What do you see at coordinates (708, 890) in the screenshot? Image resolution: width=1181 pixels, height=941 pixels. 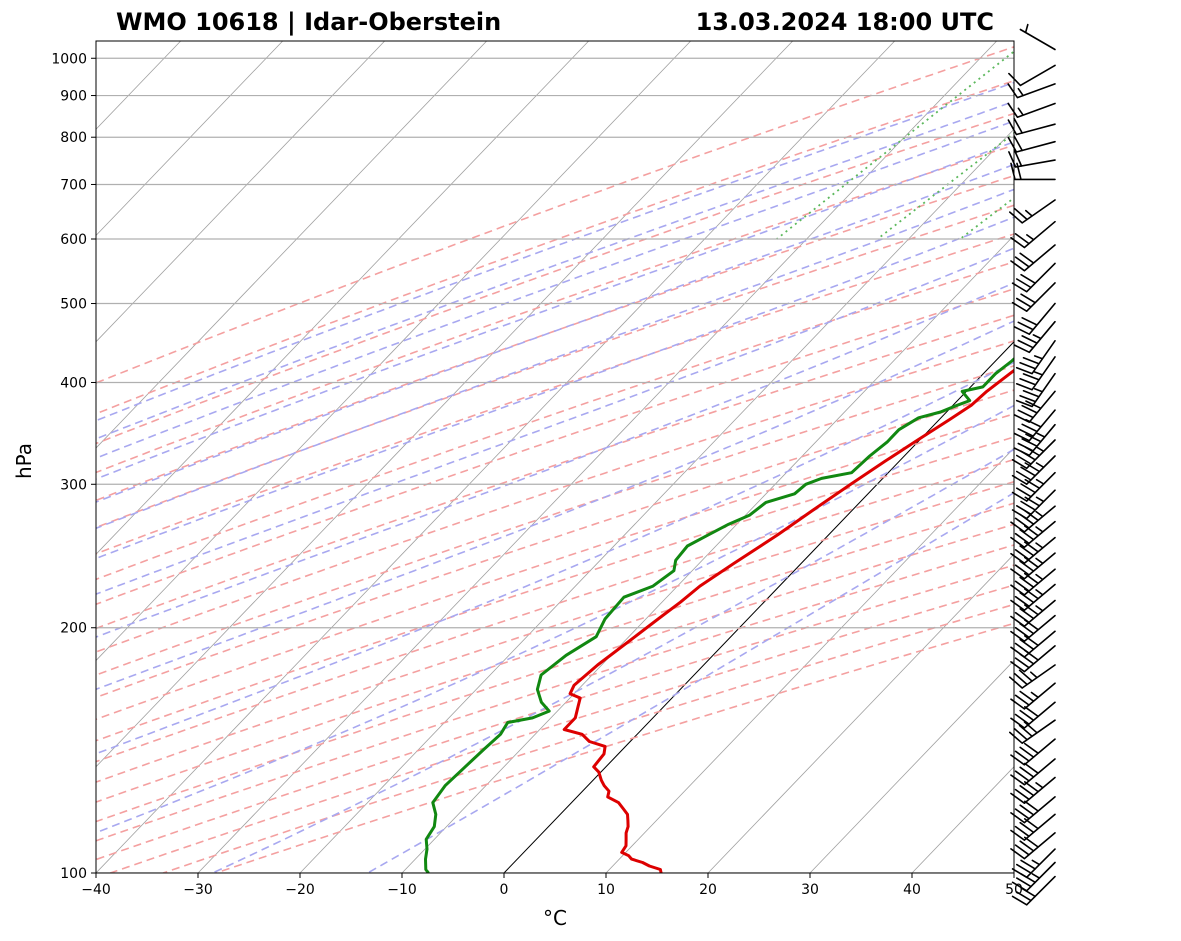 I see `x-tick-label: 20` at bounding box center [708, 890].